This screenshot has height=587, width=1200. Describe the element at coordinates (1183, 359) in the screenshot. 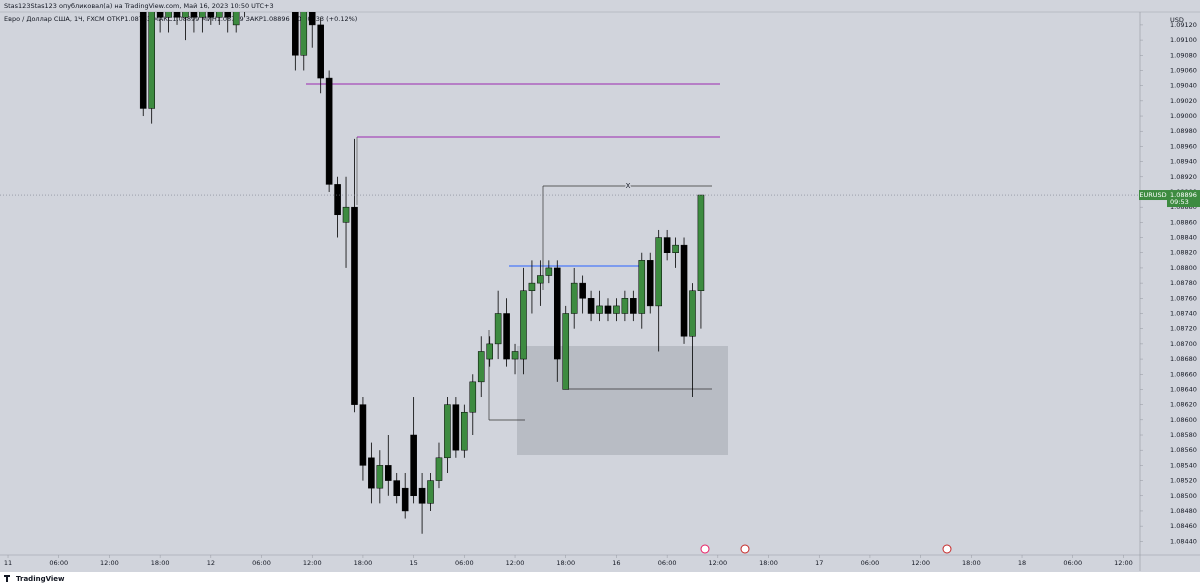

I see `y-tick-label: 1.08680` at that location.